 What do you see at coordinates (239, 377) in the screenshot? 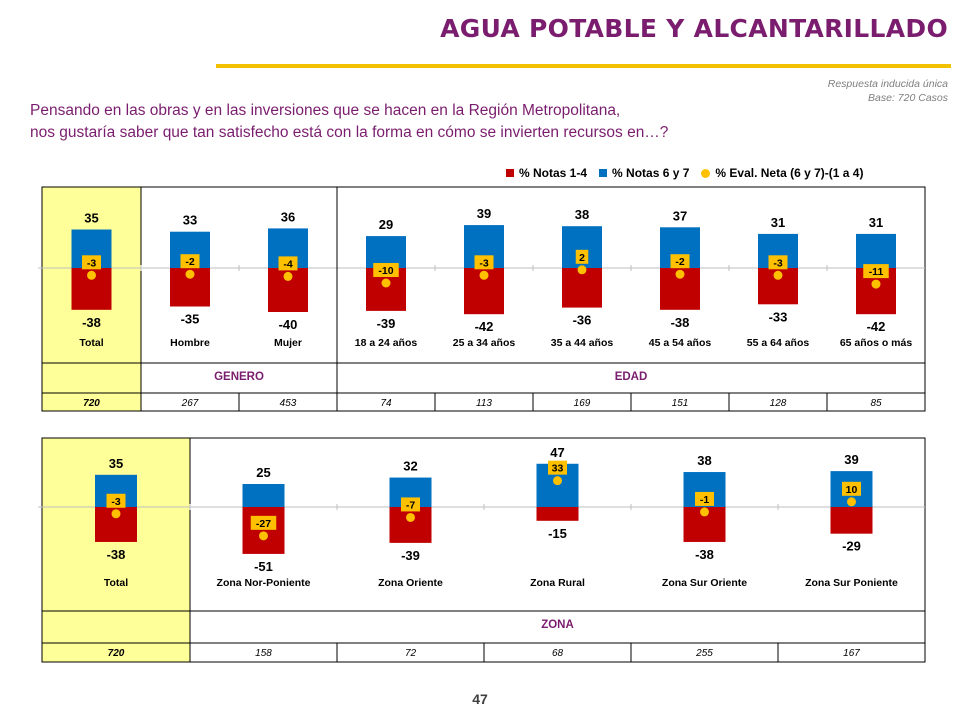
I see `group-label-genero: GENERO` at bounding box center [239, 377].